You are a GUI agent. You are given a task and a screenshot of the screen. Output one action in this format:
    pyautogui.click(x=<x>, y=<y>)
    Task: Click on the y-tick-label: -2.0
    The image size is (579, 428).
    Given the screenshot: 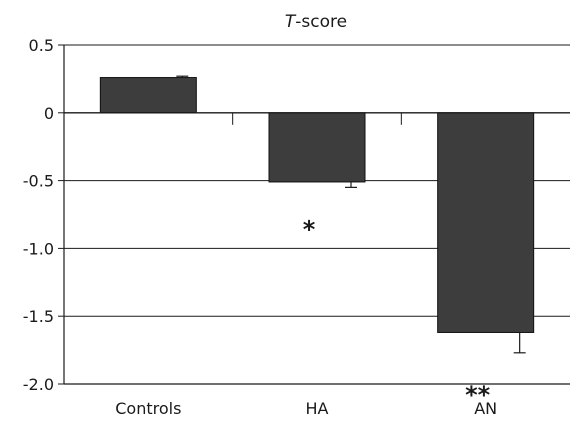 What is the action you would take?
    pyautogui.click(x=38, y=384)
    